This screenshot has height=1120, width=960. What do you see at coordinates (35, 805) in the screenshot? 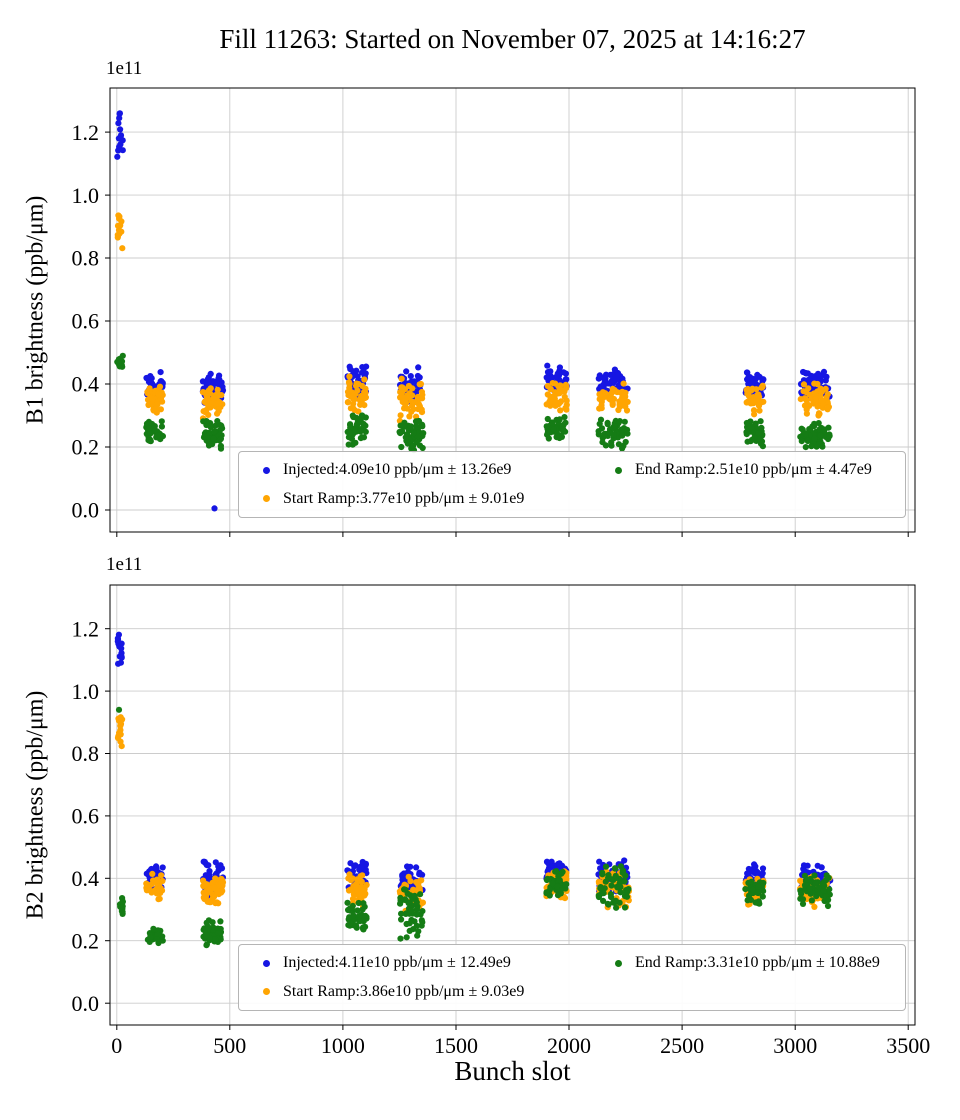
I see `b2-y-axis-label: B2 brightness (ppb/μm)` at bounding box center [35, 805].